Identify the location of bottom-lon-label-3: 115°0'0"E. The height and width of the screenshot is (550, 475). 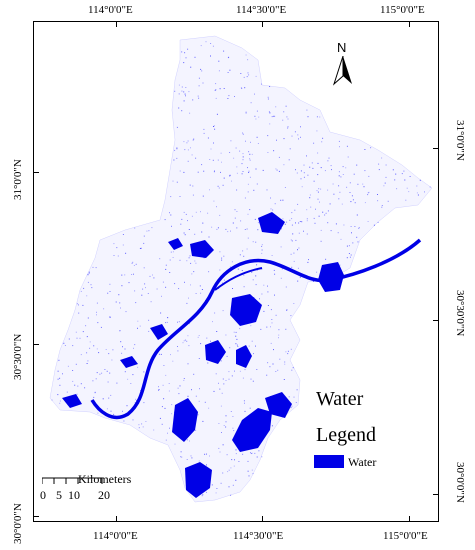
(405, 536).